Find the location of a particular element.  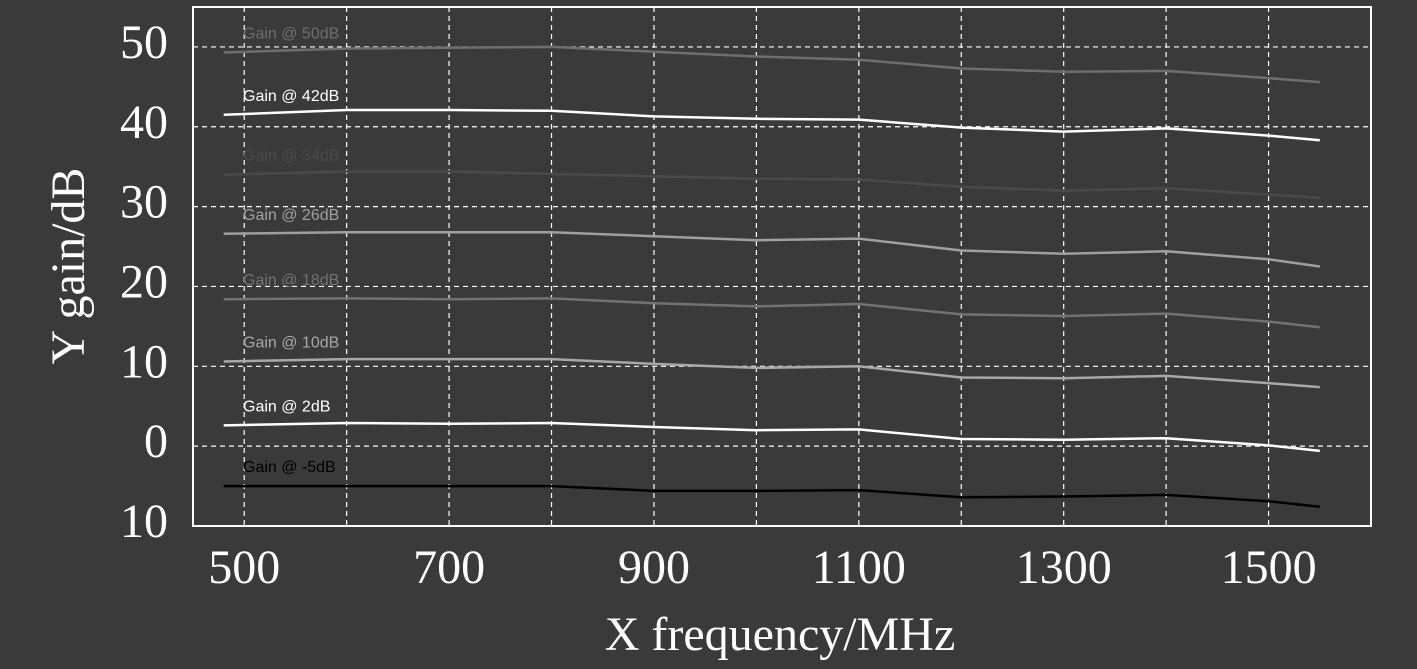

series-label: Gain @ 34dB is located at coordinates (291, 156).